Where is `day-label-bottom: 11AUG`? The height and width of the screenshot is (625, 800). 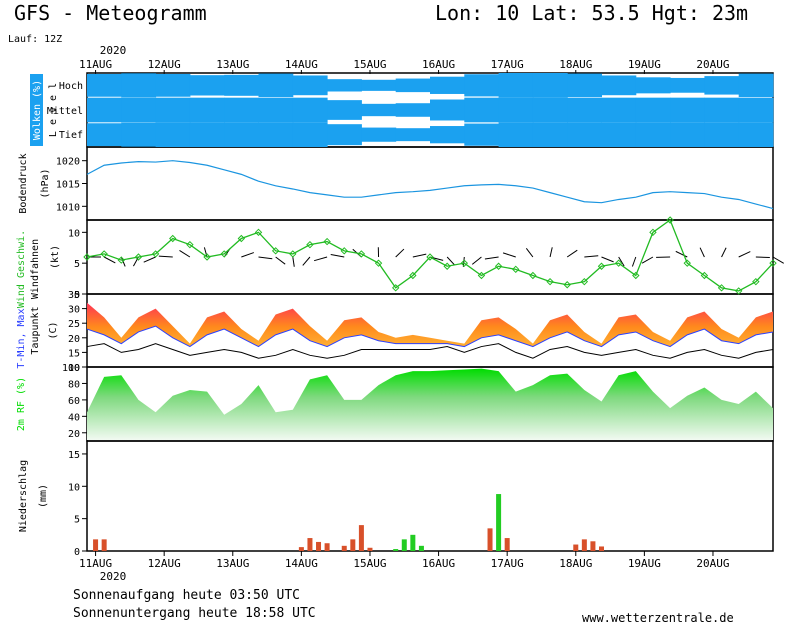 day-label-bottom: 11AUG is located at coordinates (95, 563).